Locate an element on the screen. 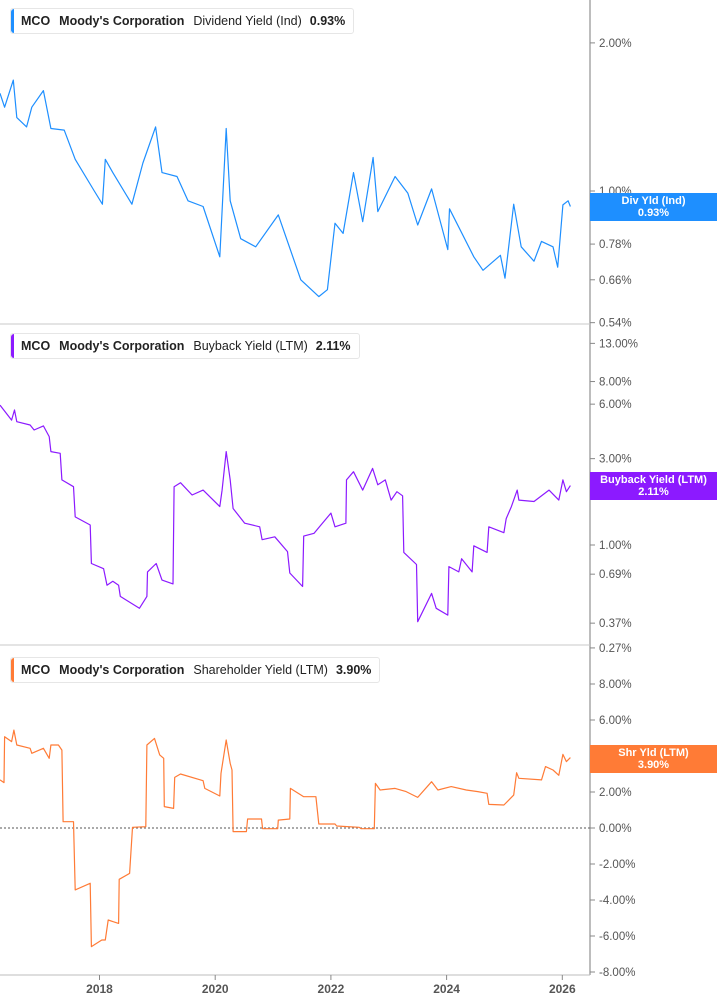  metric-name: Shareholder Yield (LTM) is located at coordinates (260, 670).